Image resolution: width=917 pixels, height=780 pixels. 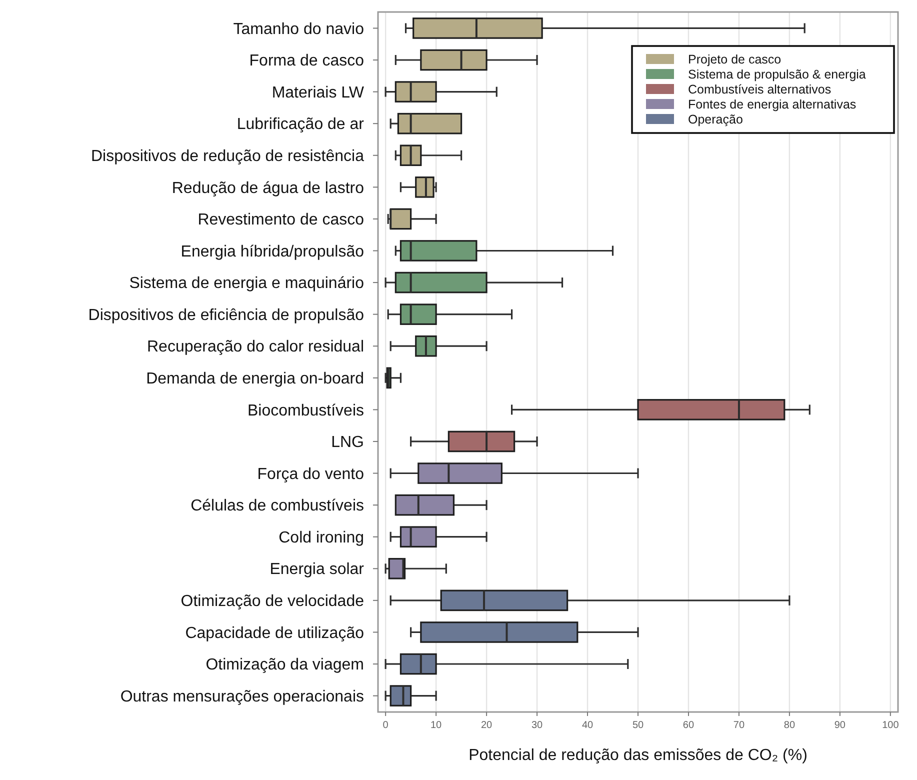 I want to click on y-tick-label: Recuperação do calor residual, so click(x=255, y=347).